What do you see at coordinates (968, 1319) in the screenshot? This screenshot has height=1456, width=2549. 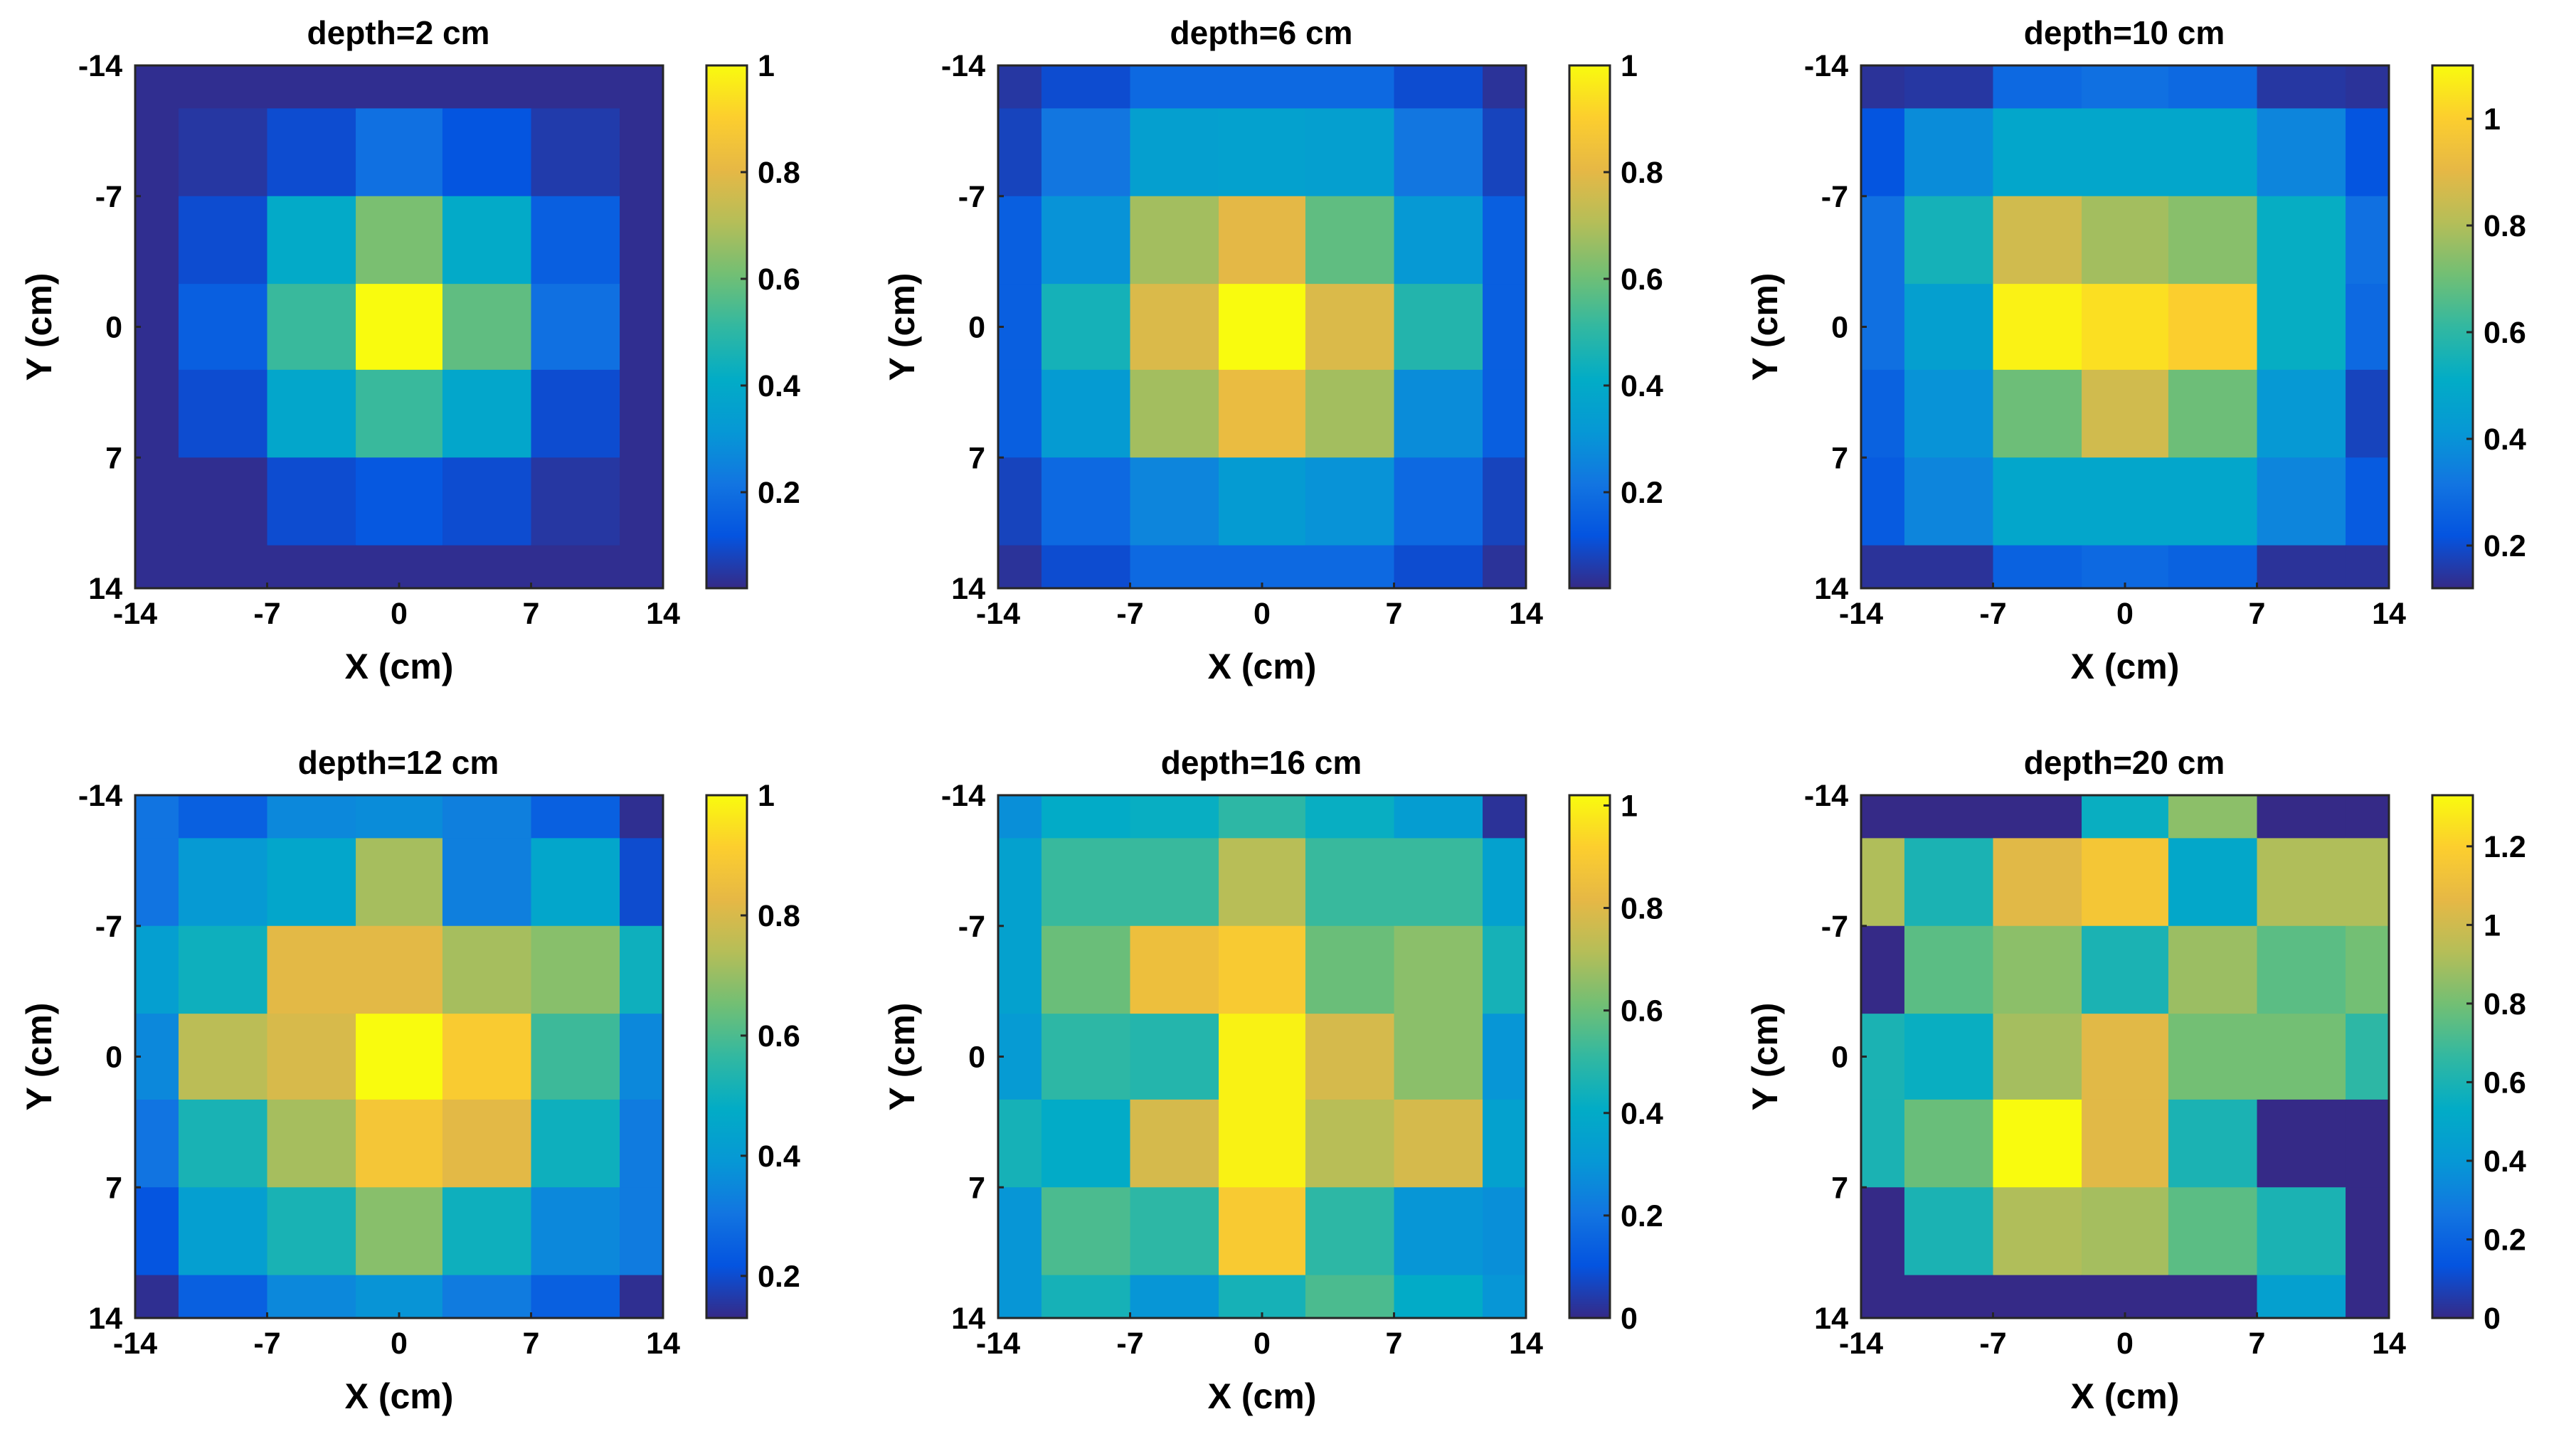 I see `y-tick-label: 14` at bounding box center [968, 1319].